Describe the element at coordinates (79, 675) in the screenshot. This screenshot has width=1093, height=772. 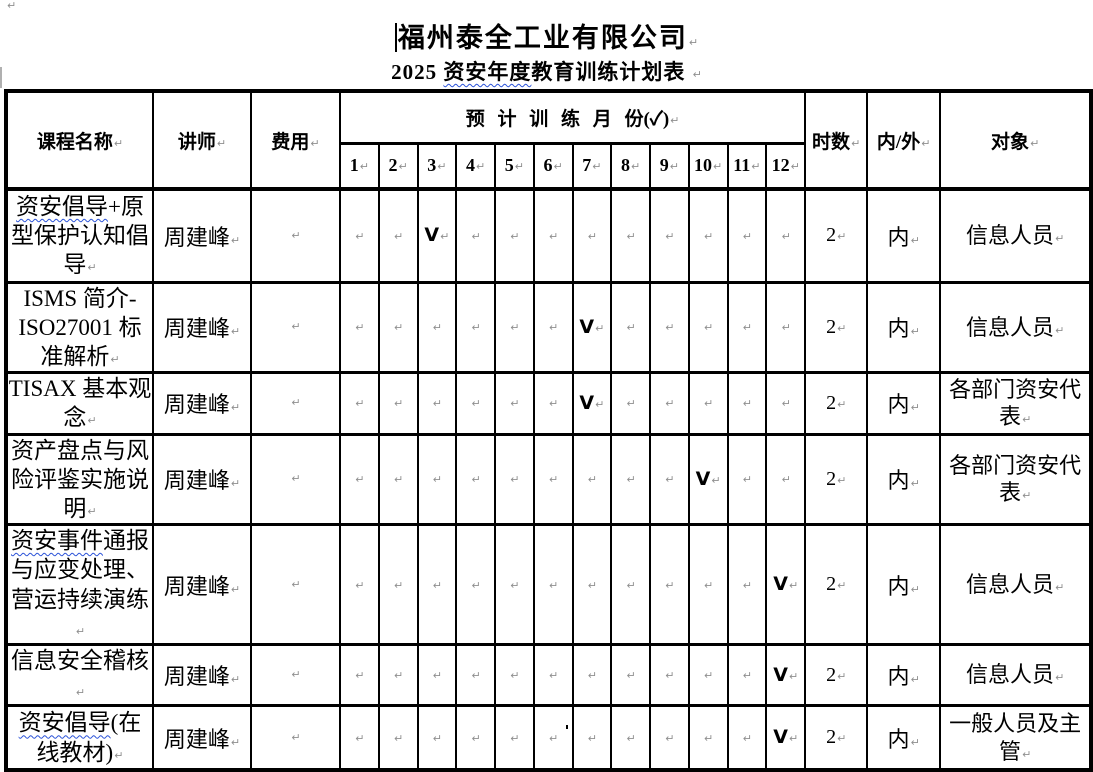
I see `course-name-cell: 信息安全稽核↵` at that location.